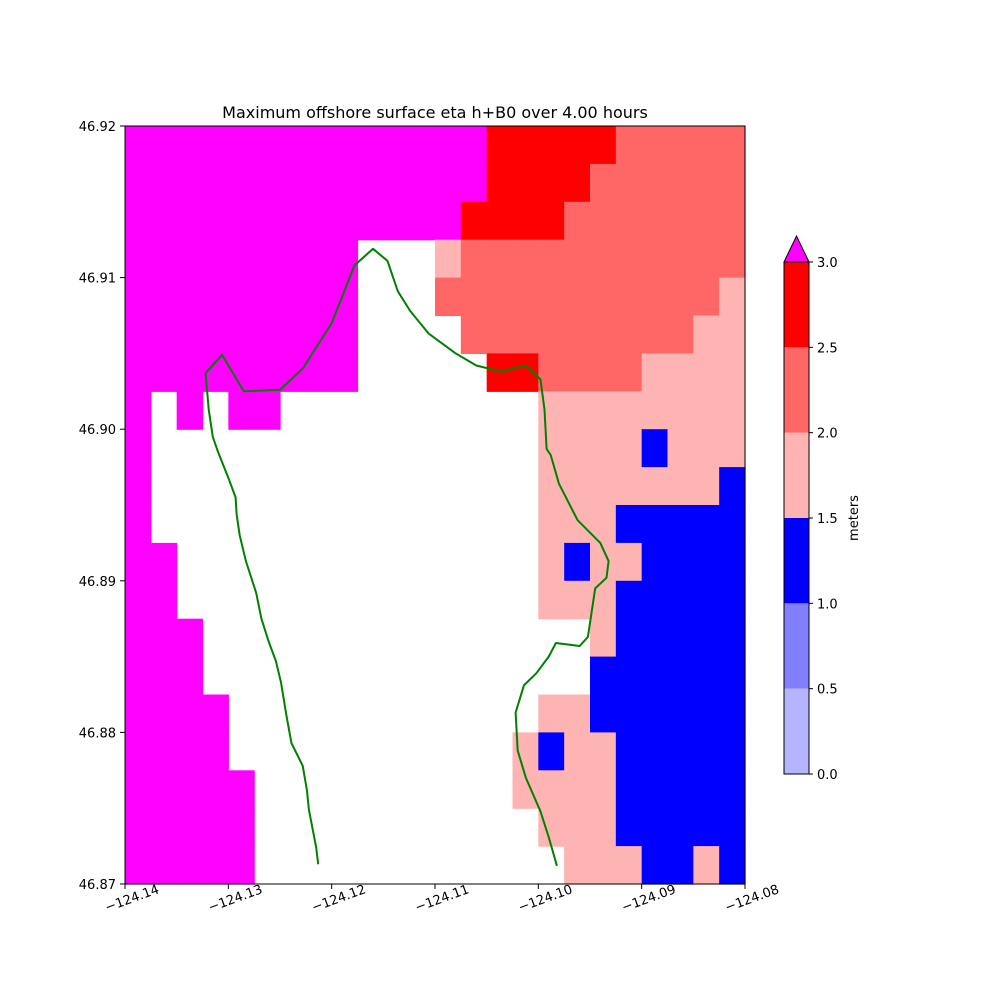  What do you see at coordinates (442, 898) in the screenshot?
I see `x-tick-label: −124.11` at bounding box center [442, 898].